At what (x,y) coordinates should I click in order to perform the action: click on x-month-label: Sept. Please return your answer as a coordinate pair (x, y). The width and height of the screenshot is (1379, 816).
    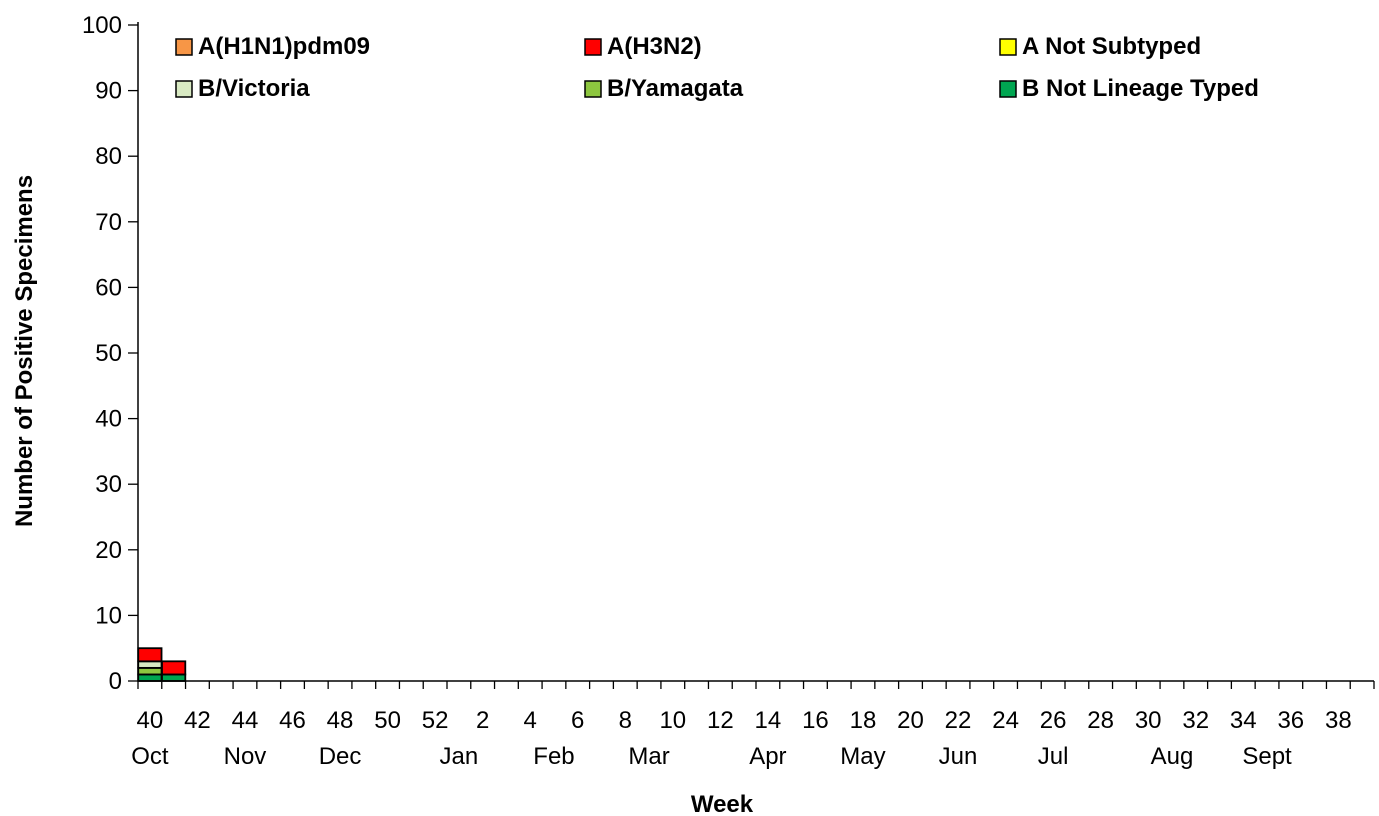
    Looking at the image, I should click on (1267, 756).